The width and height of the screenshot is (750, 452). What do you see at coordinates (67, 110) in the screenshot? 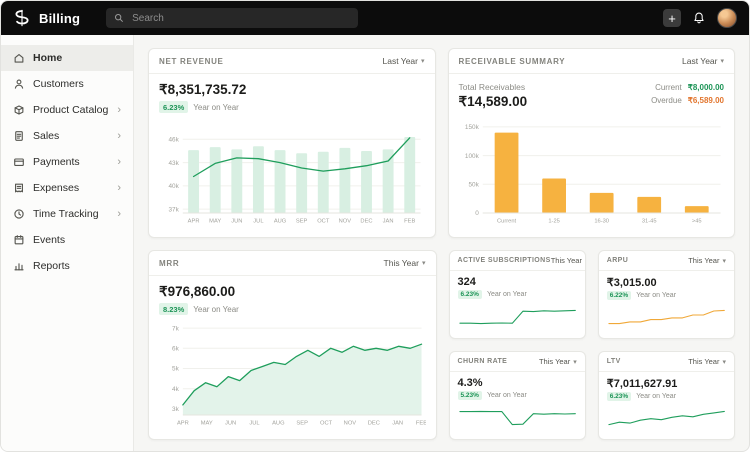
I see `sidebar-item-product-catalog: Product Catalog ›` at bounding box center [67, 110].